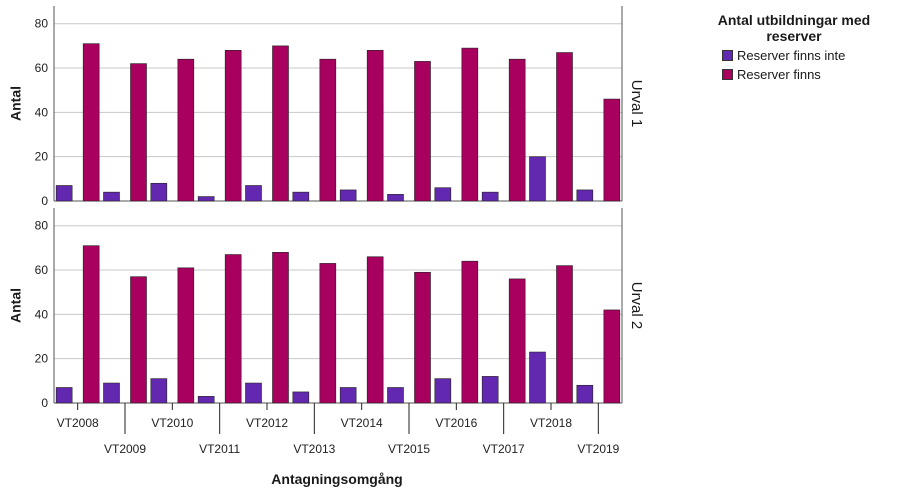 The image size is (914, 501). What do you see at coordinates (219, 449) in the screenshot?
I see `x-tick-label: VT2011` at bounding box center [219, 449].